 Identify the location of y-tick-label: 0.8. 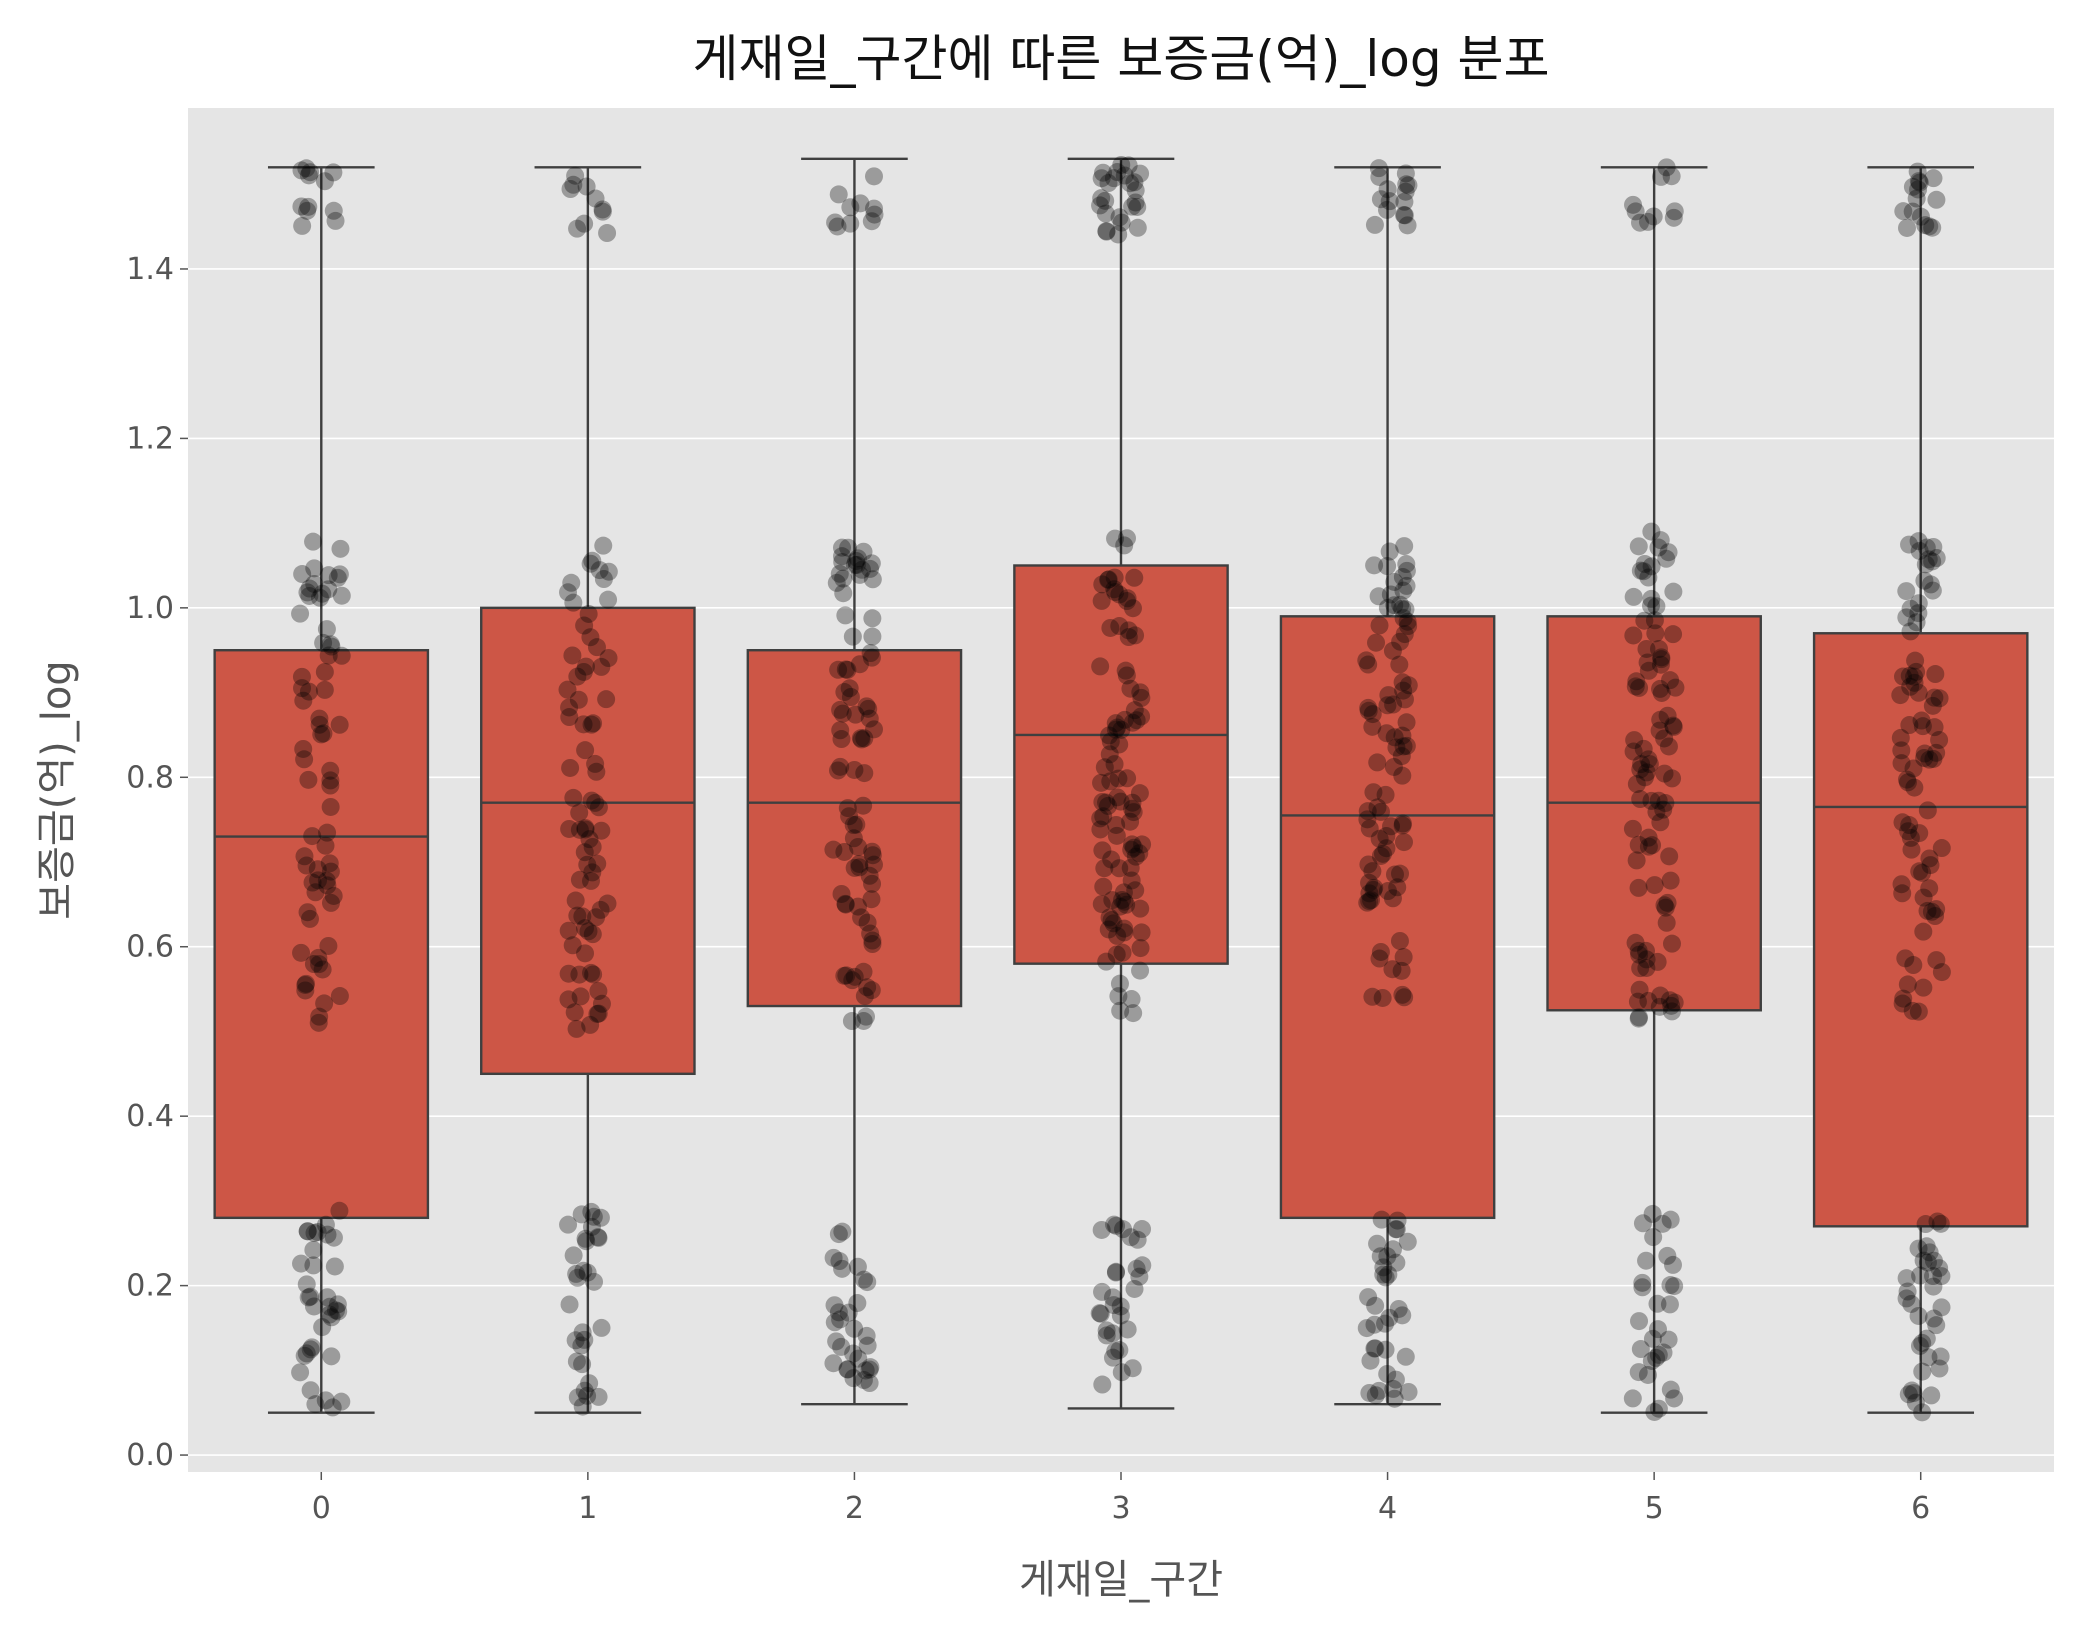
(150, 777).